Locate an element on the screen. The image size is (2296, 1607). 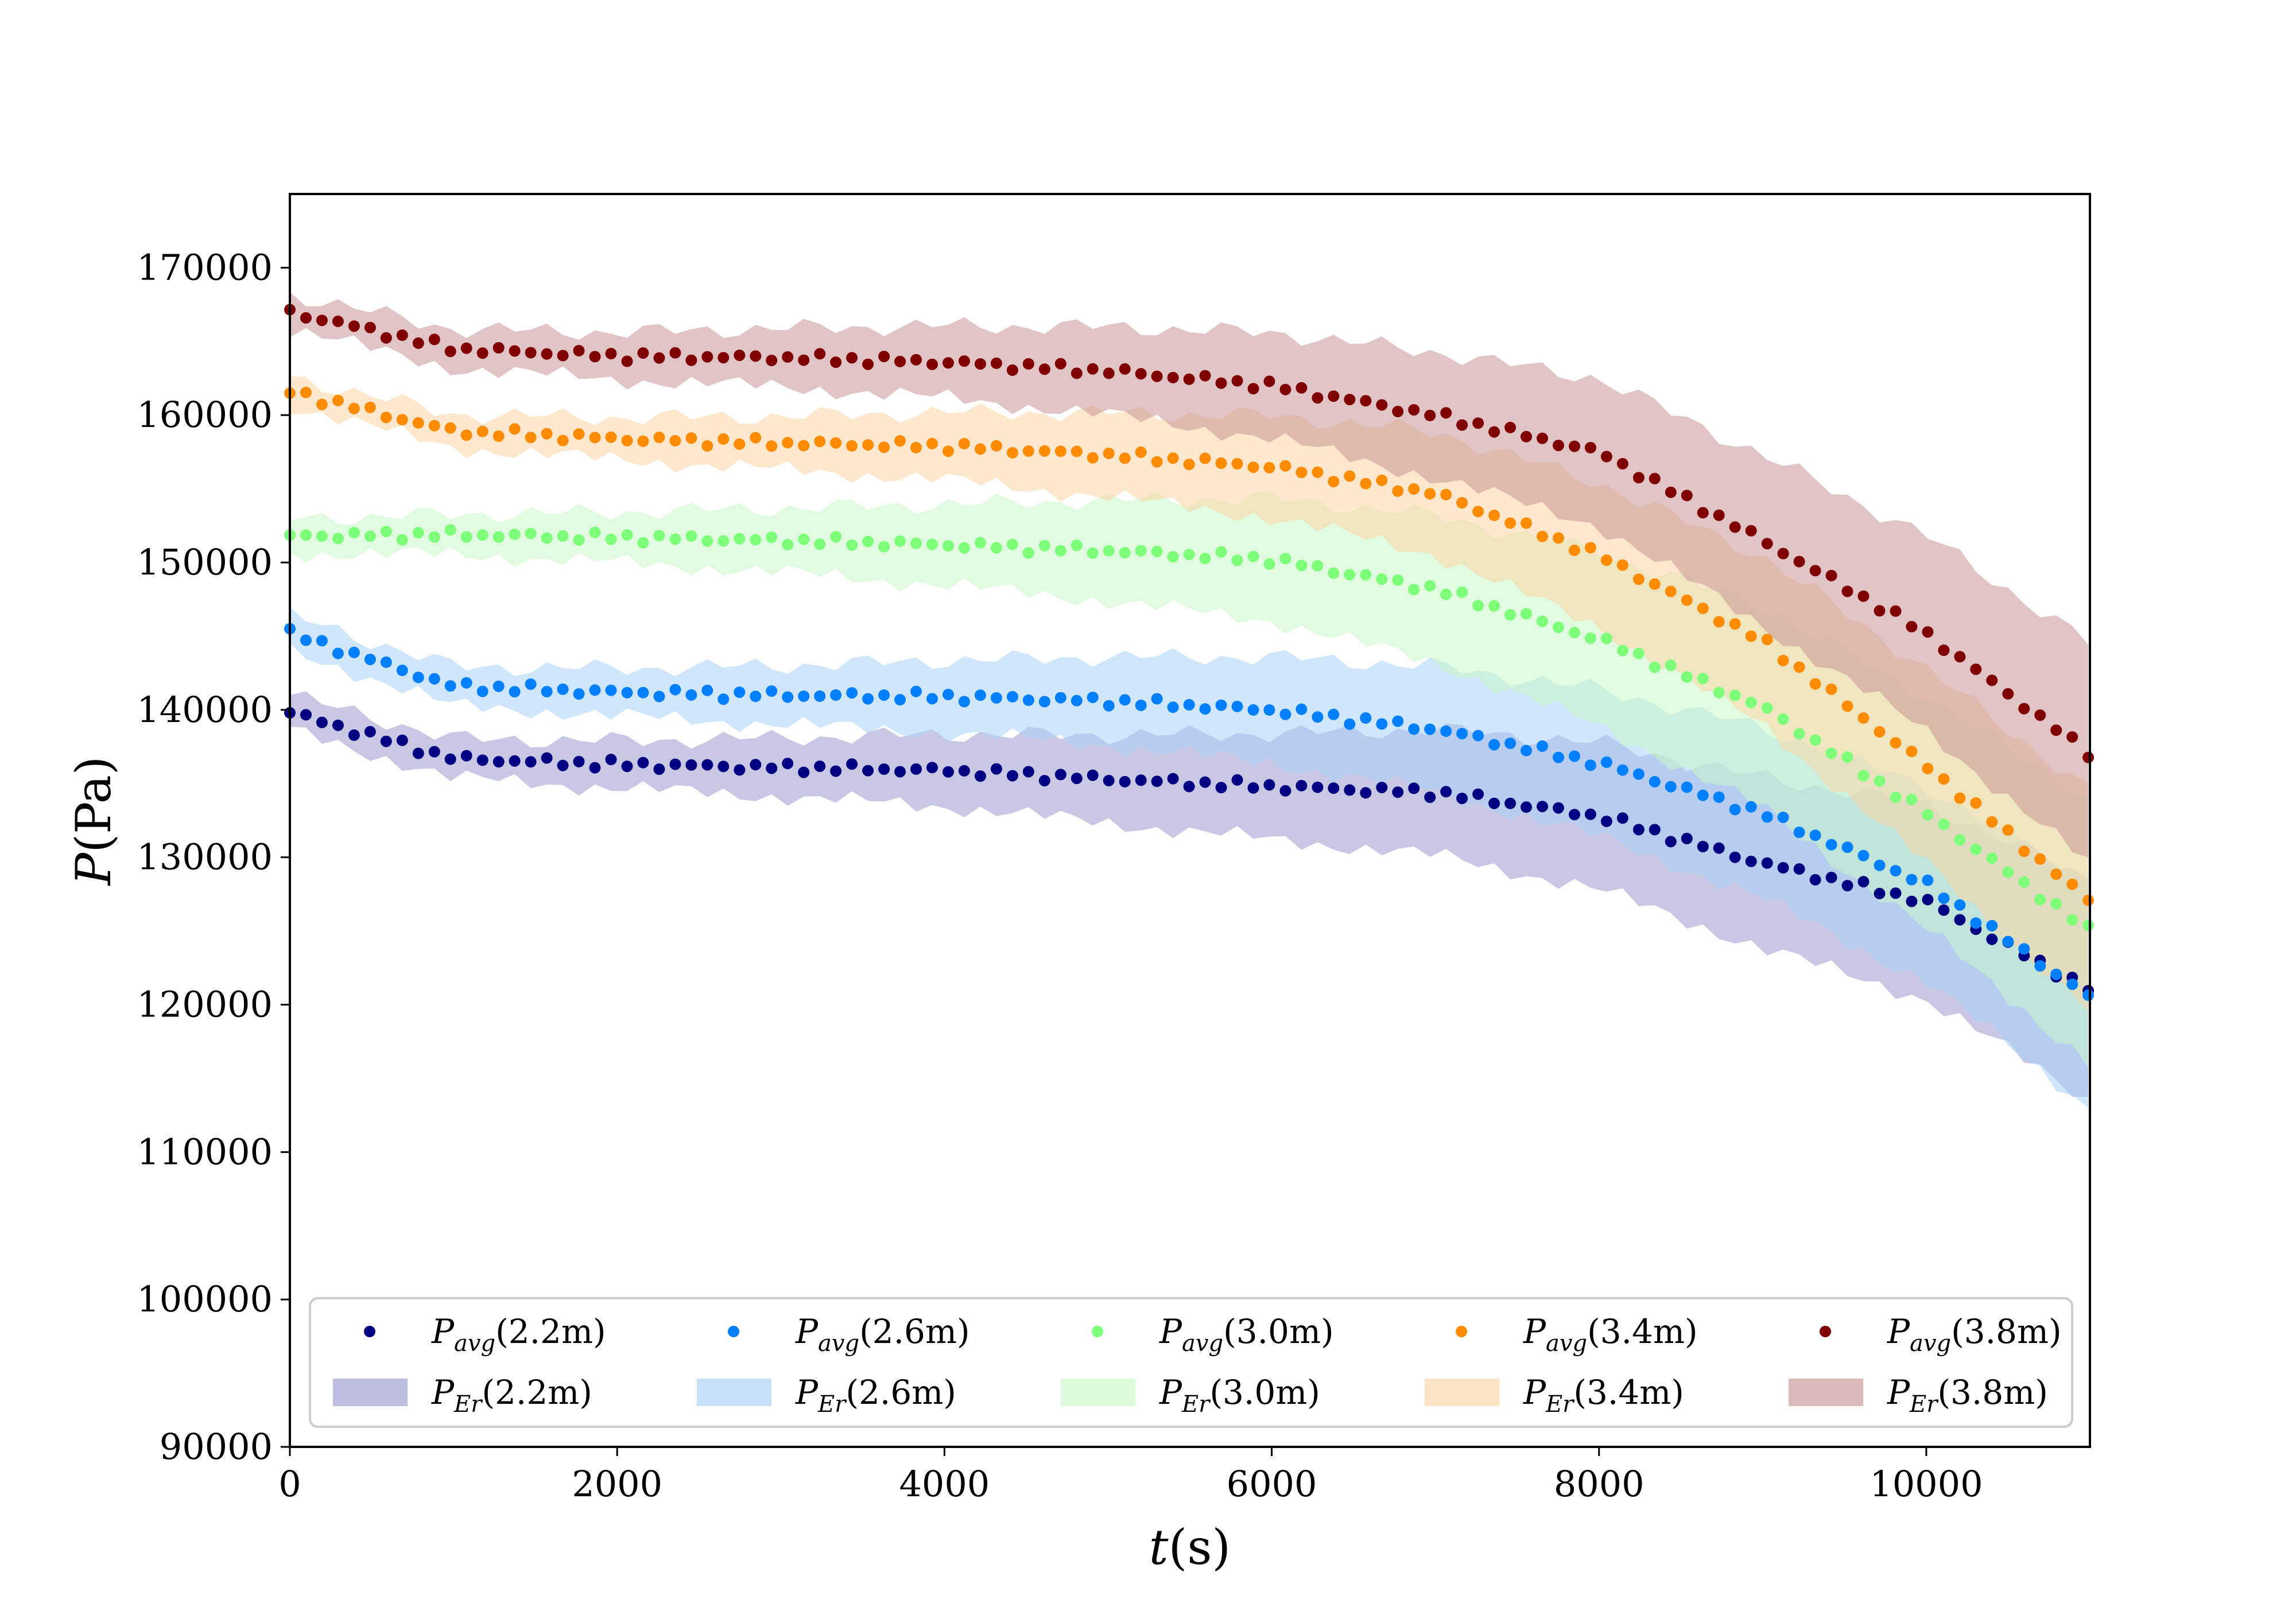
y-tick-label: 120000 is located at coordinates (205, 1005).